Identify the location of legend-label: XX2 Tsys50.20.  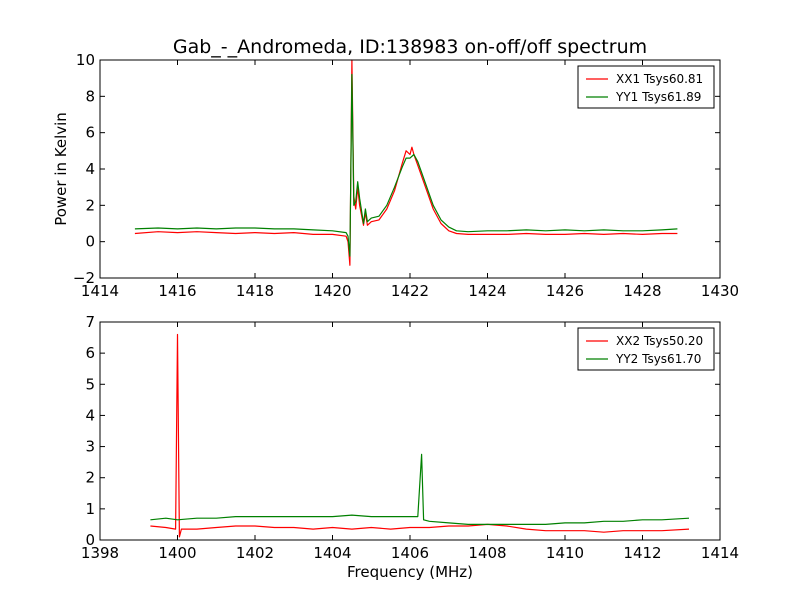
(659, 341).